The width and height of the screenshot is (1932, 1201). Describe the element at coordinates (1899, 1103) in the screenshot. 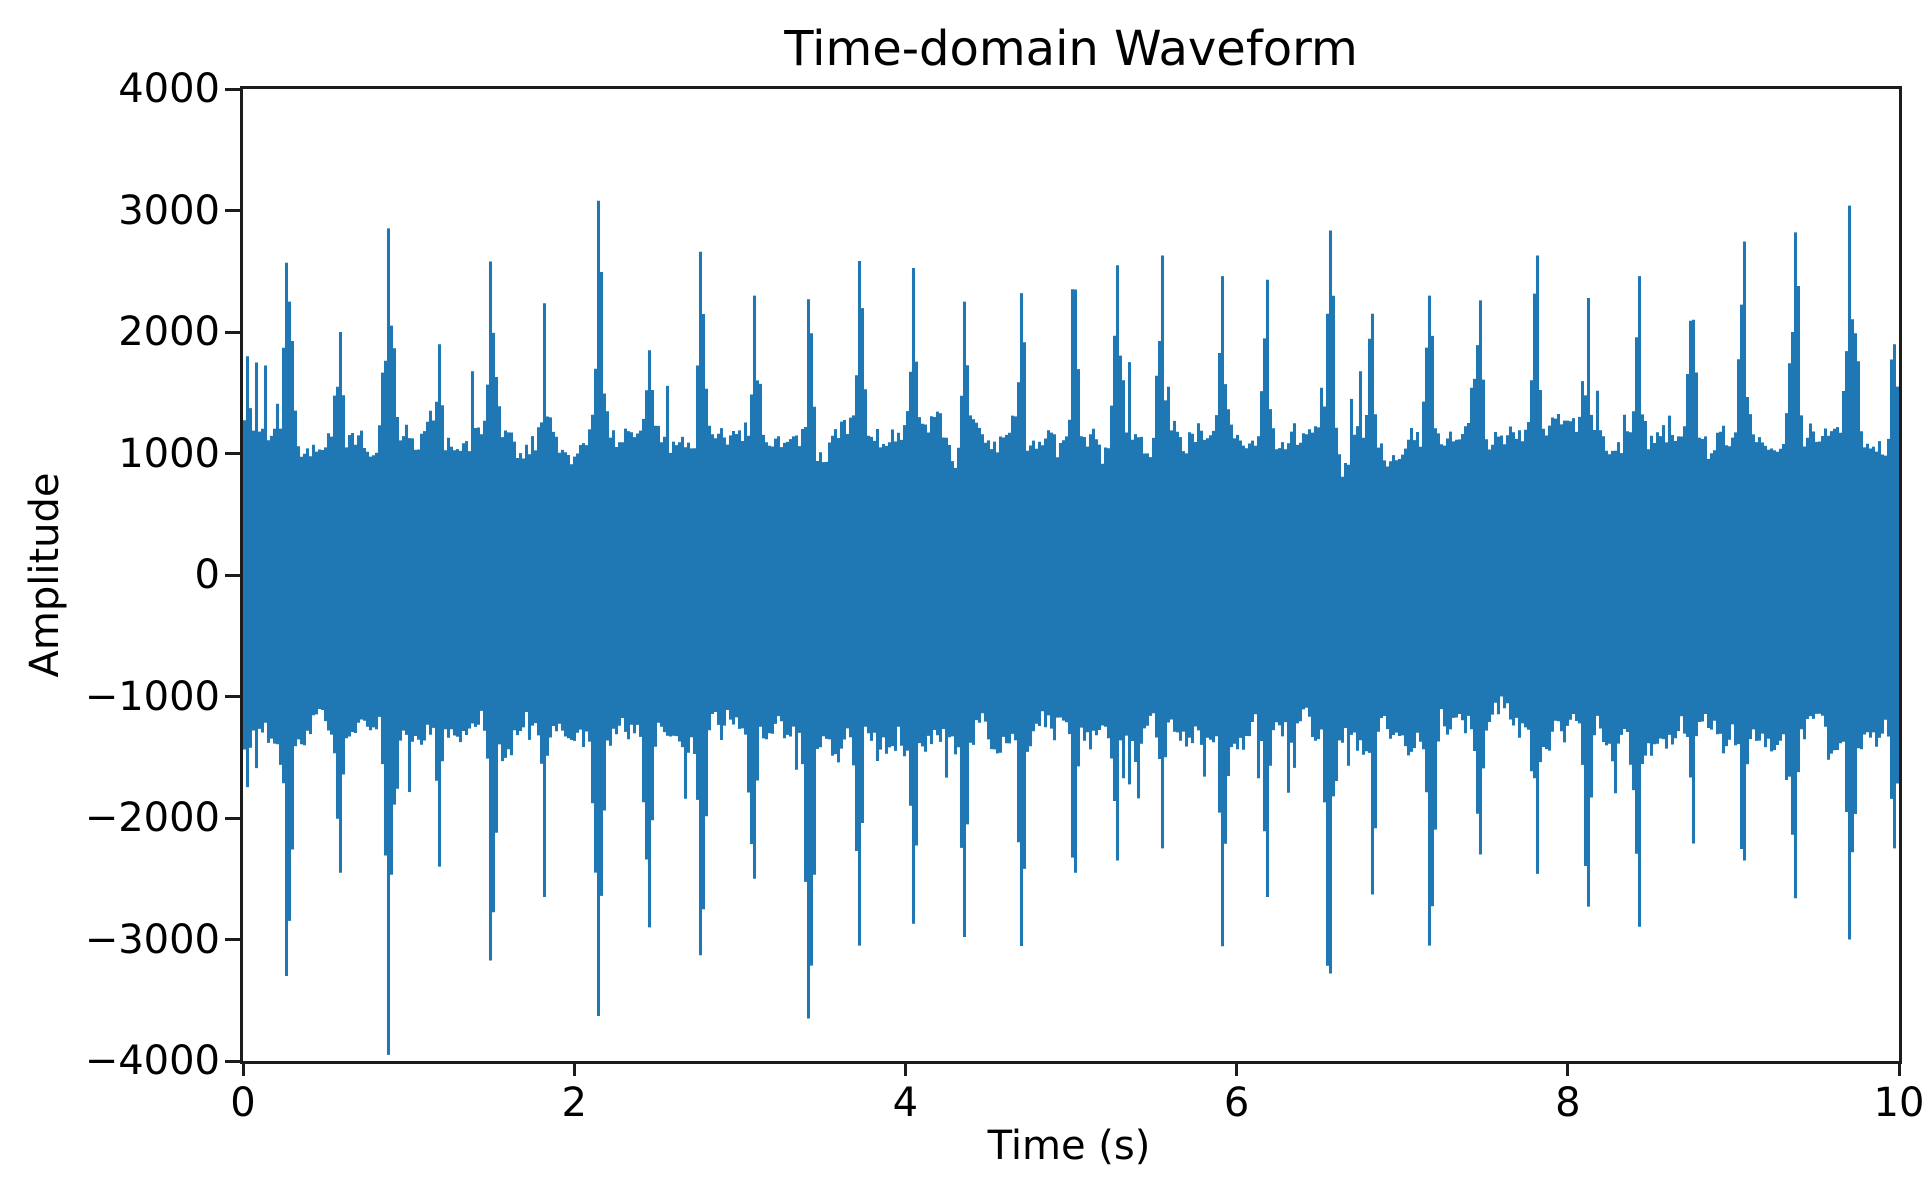

I see `x-tick-label: 10` at that location.